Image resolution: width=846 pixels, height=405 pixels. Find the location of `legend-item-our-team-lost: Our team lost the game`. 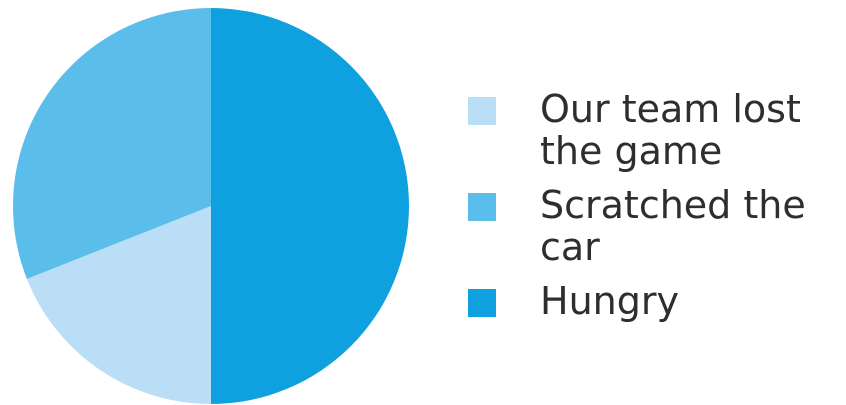

legend-item-our-team-lost: Our team lost the game is located at coordinates (657, 130).